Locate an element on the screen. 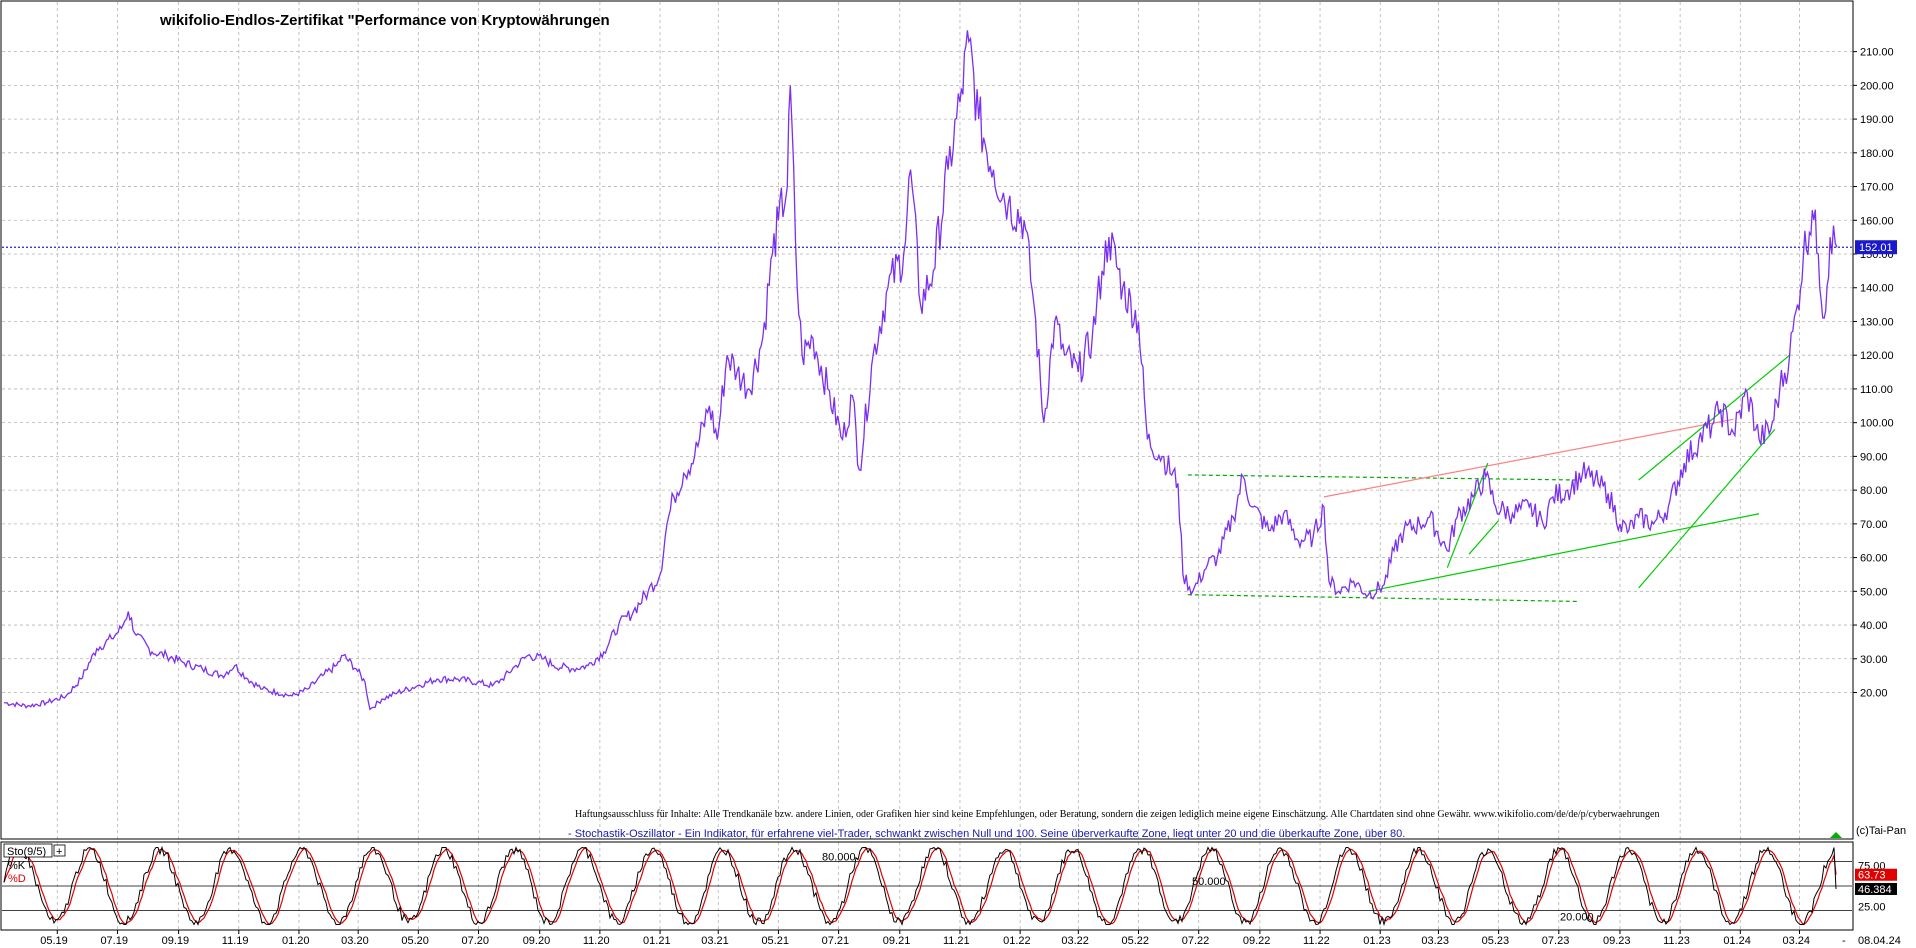 Image resolution: width=1916 pixels, height=948 pixels. x-tick-label: 09.23 is located at coordinates (1617, 941).